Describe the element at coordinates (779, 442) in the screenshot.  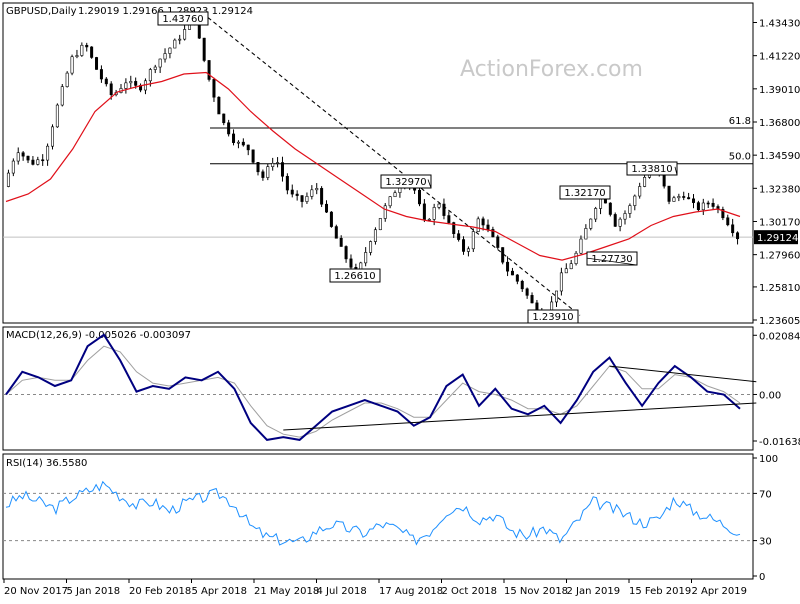
I see `macd-tick-label: -0.016389` at that location.